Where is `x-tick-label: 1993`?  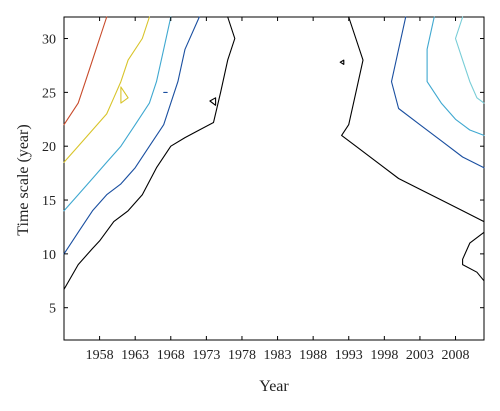 x-tick-label: 1993 is located at coordinates (349, 355).